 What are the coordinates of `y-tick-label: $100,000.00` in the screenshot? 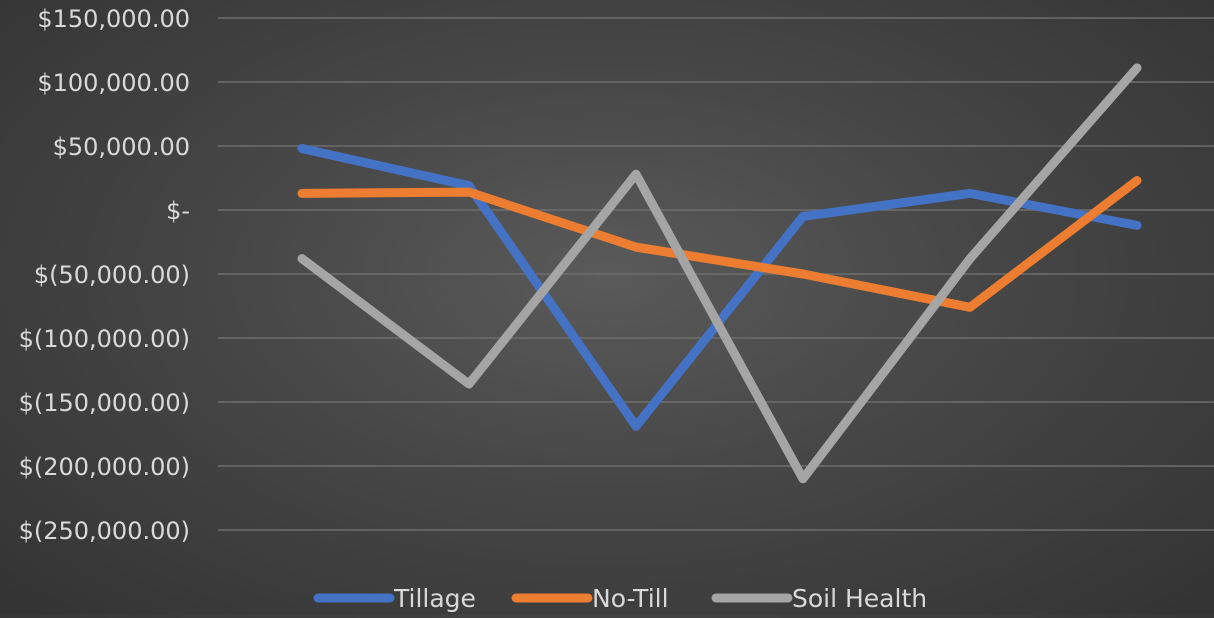 It's located at (113, 83).